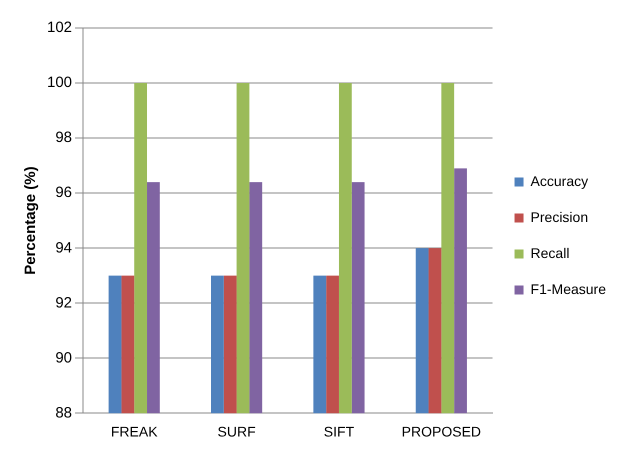 Image resolution: width=634 pixels, height=462 pixels. Describe the element at coordinates (237, 431) in the screenshot. I see `x-tick-label: SURF` at that location.